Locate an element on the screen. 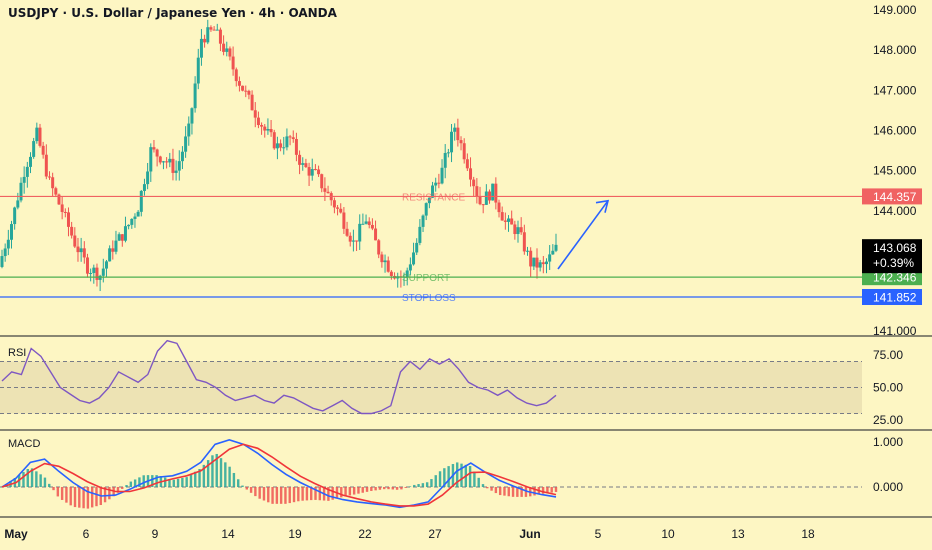 The image size is (932, 550). price-axis-tick-label: 141.000 is located at coordinates (895, 331).